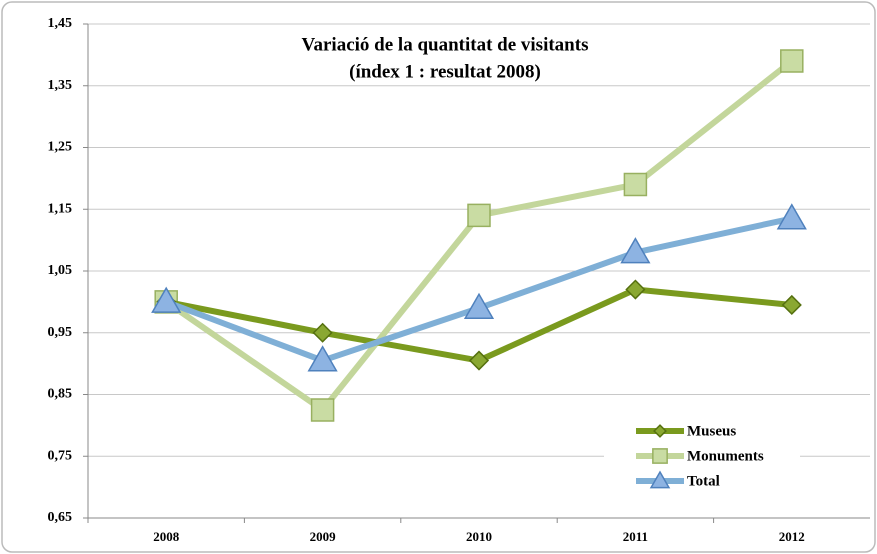 The image size is (877, 554). What do you see at coordinates (60, 85) in the screenshot?
I see `y-tick-label: 1,35` at bounding box center [60, 85].